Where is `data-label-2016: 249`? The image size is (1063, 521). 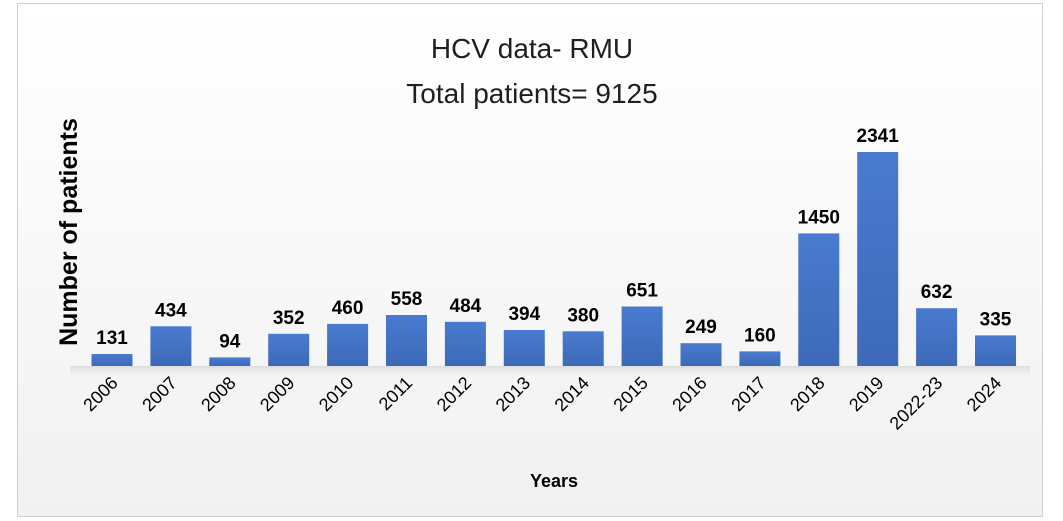 data-label-2016: 249 is located at coordinates (701, 327).